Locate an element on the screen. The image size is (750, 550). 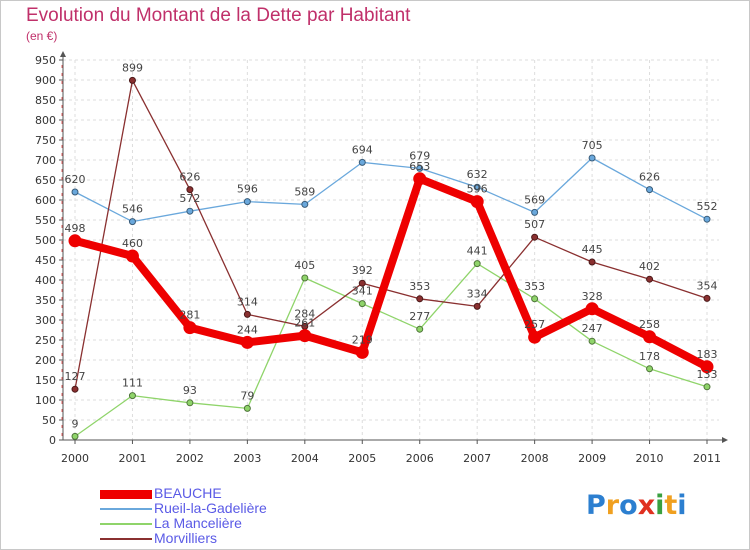
x-tick-label: 2001 is located at coordinates (132, 458).